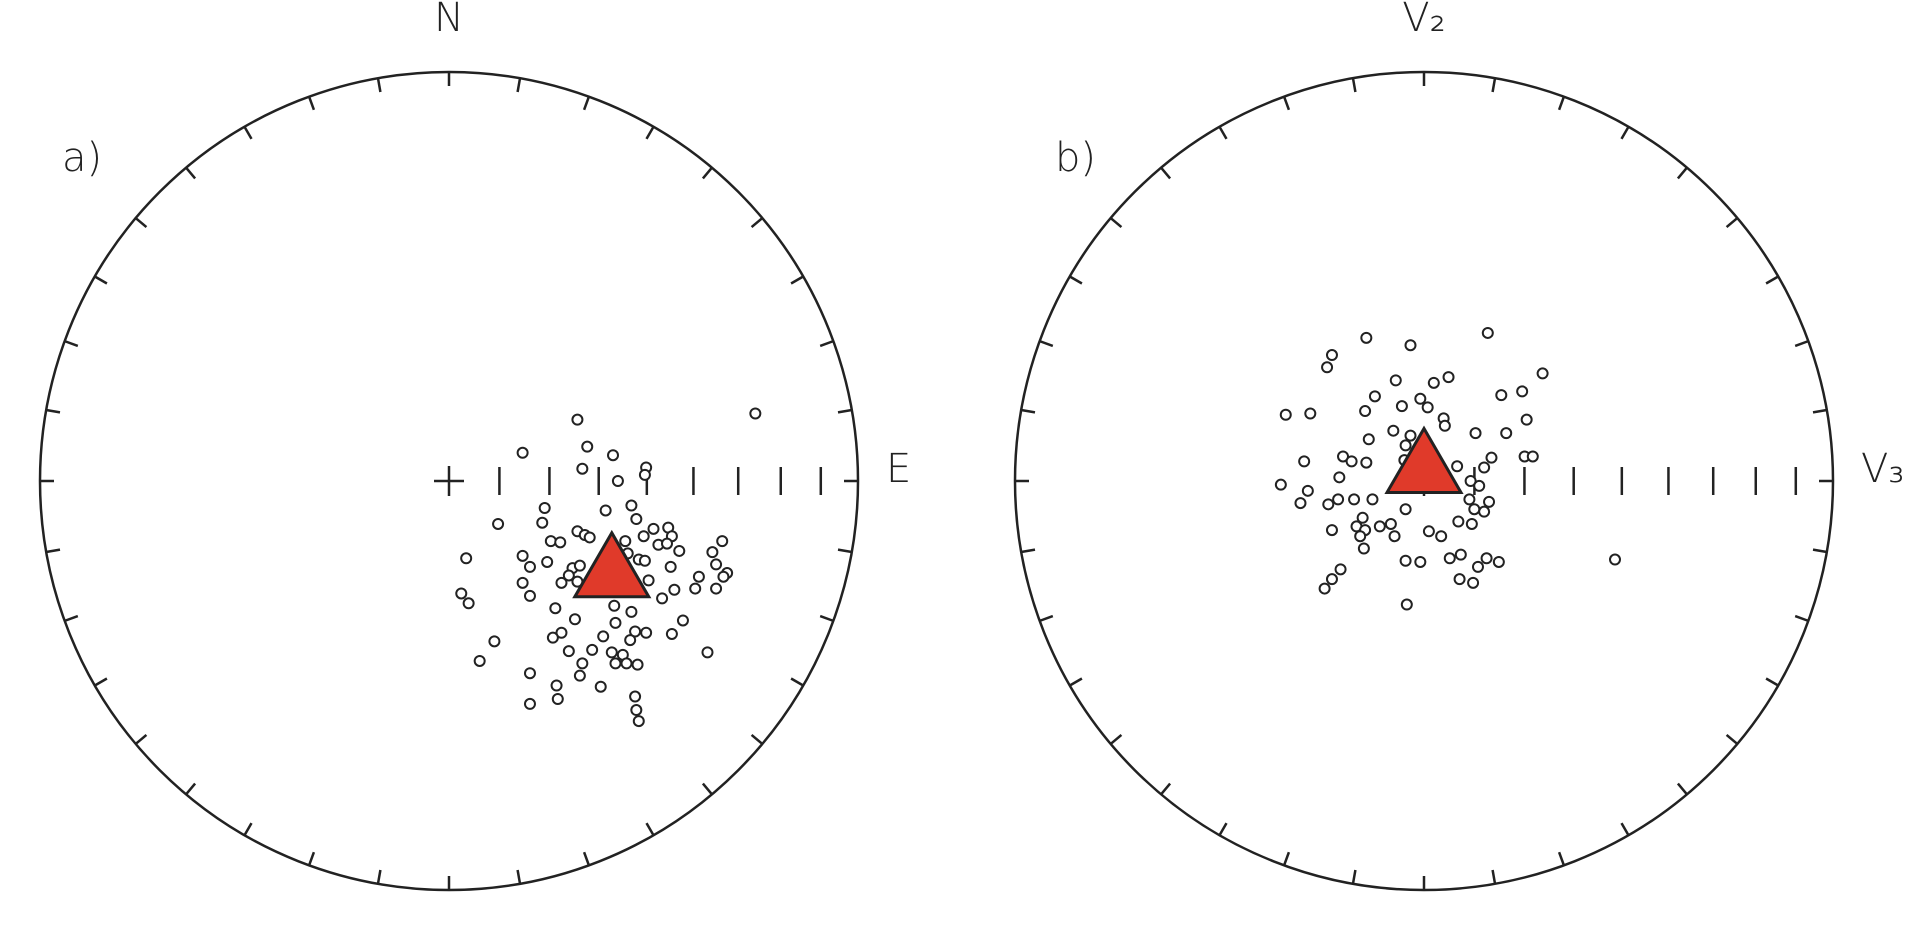 Image resolution: width=1920 pixels, height=932 pixels. What do you see at coordinates (1882, 469) in the screenshot?
I see `east-label: V₃` at bounding box center [1882, 469].